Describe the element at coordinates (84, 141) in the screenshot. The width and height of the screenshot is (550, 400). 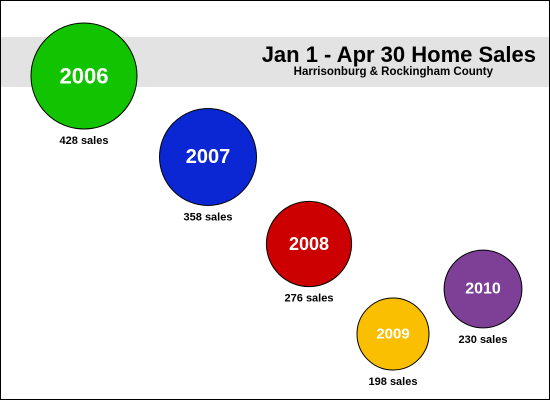
I see `sales-label-2006: 428 sales` at that location.